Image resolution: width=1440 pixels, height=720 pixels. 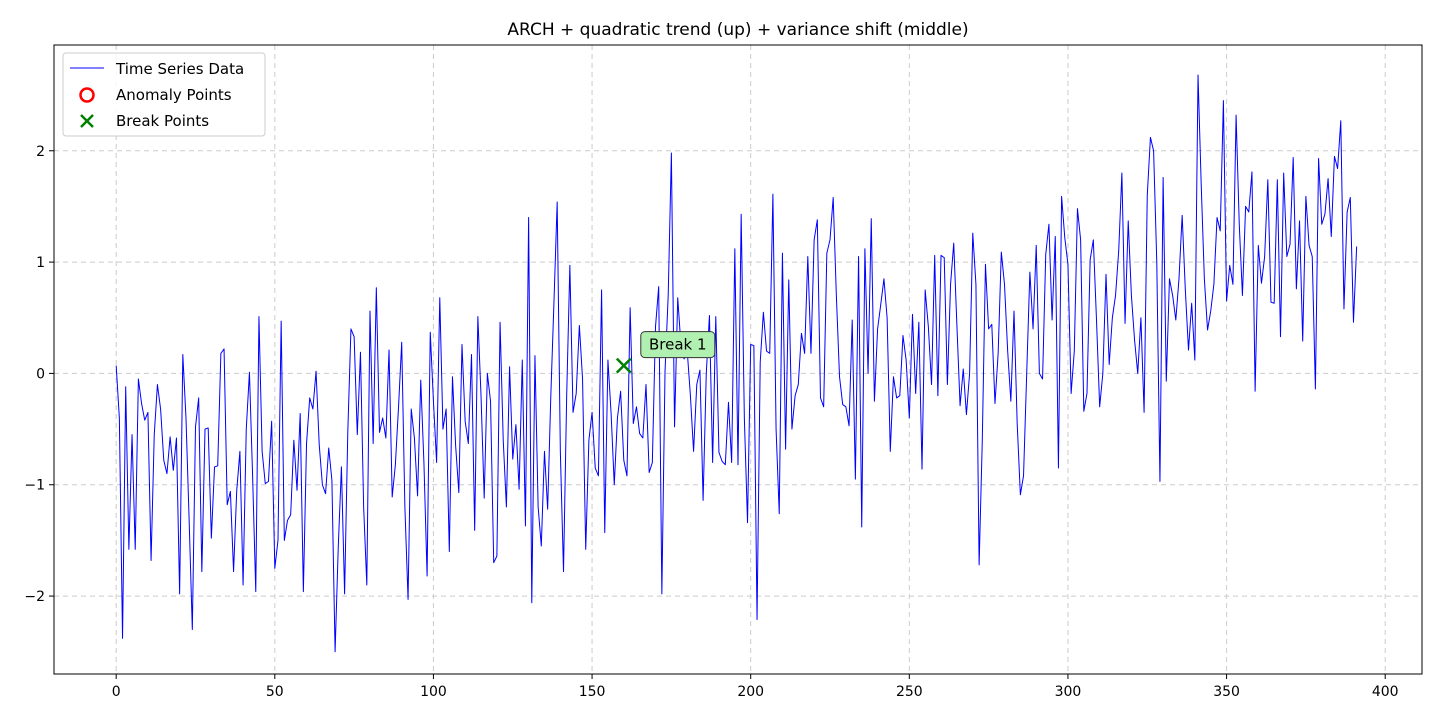 What do you see at coordinates (433, 692) in the screenshot?
I see `x-tick-label: 100` at bounding box center [433, 692].